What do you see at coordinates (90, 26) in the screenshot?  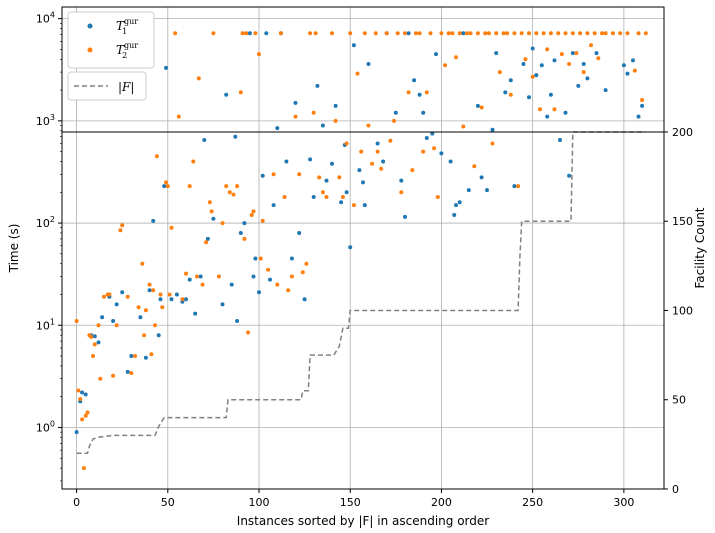 I see `legend-marker-t1` at bounding box center [90, 26].